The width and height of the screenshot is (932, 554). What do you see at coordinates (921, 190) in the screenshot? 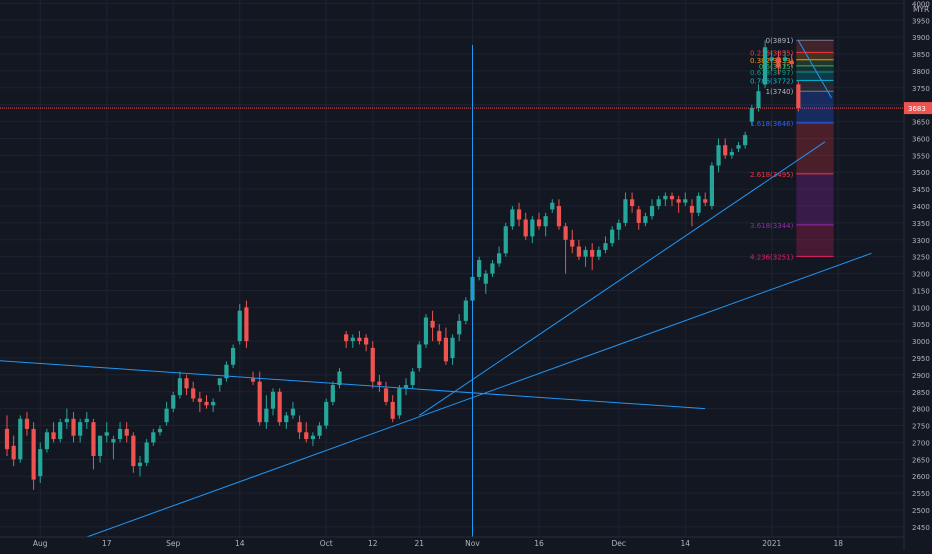
I see `price-tick-label: 3450` at bounding box center [921, 190].